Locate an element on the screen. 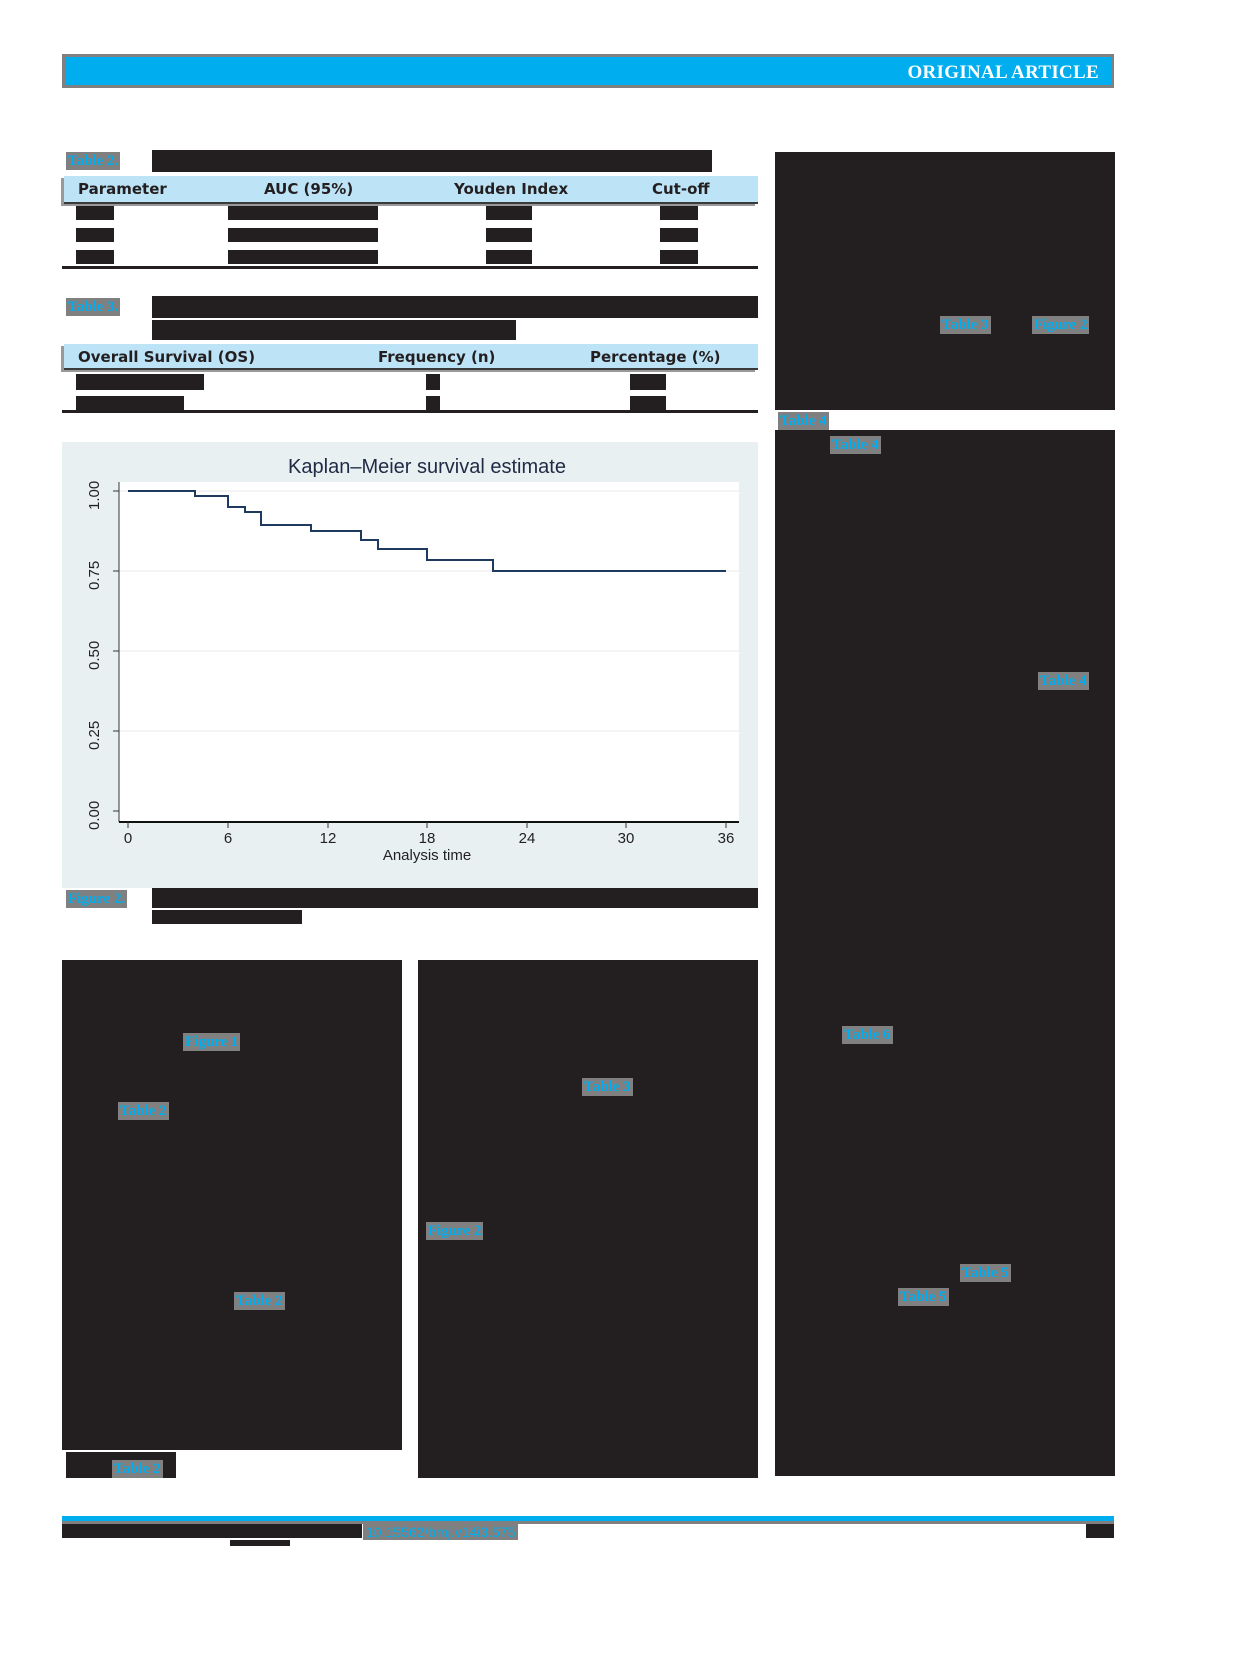  x-tick-label: 24 is located at coordinates (527, 838).